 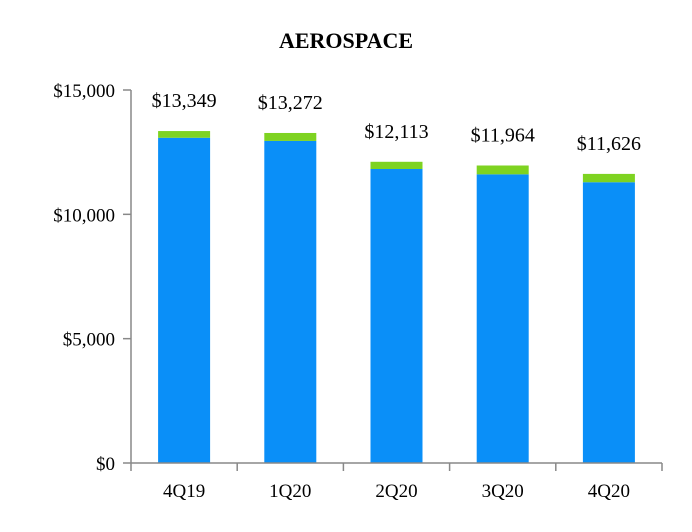 I want to click on y-tick-label: $5,000, so click(x=89, y=340).